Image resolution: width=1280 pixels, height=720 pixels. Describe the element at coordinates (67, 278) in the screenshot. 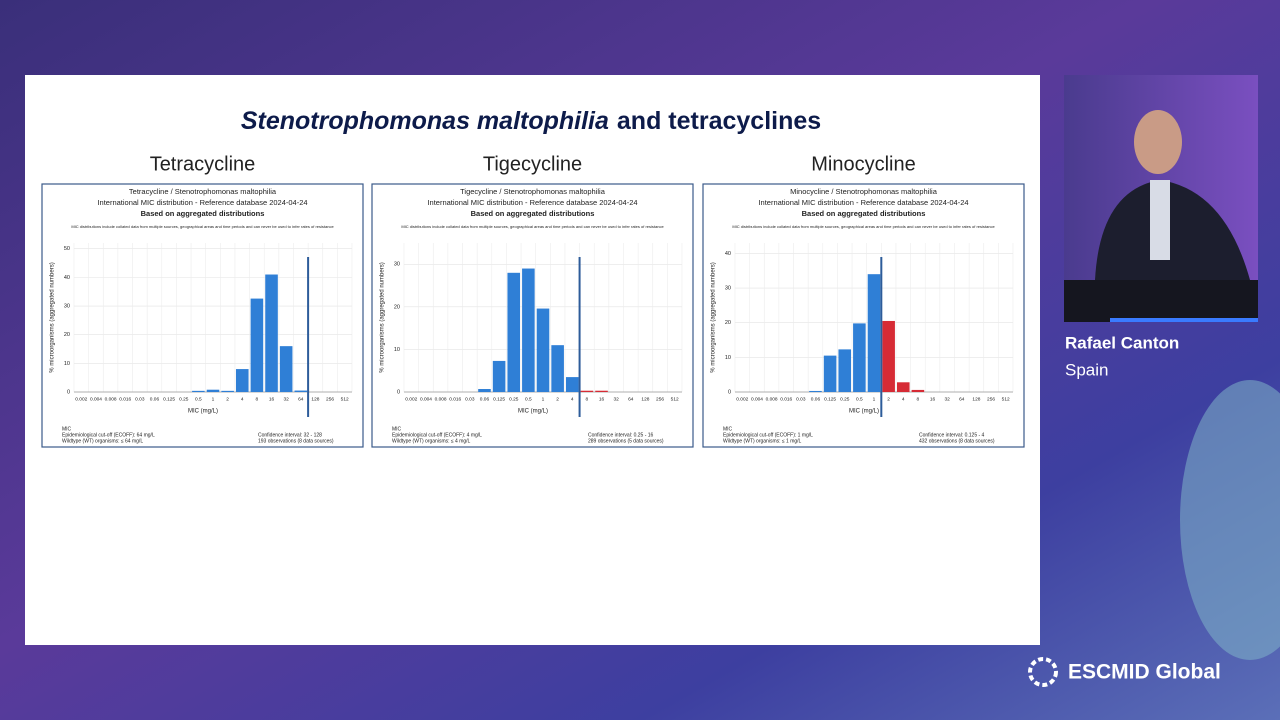

I see `y-tick-label: 40` at that location.